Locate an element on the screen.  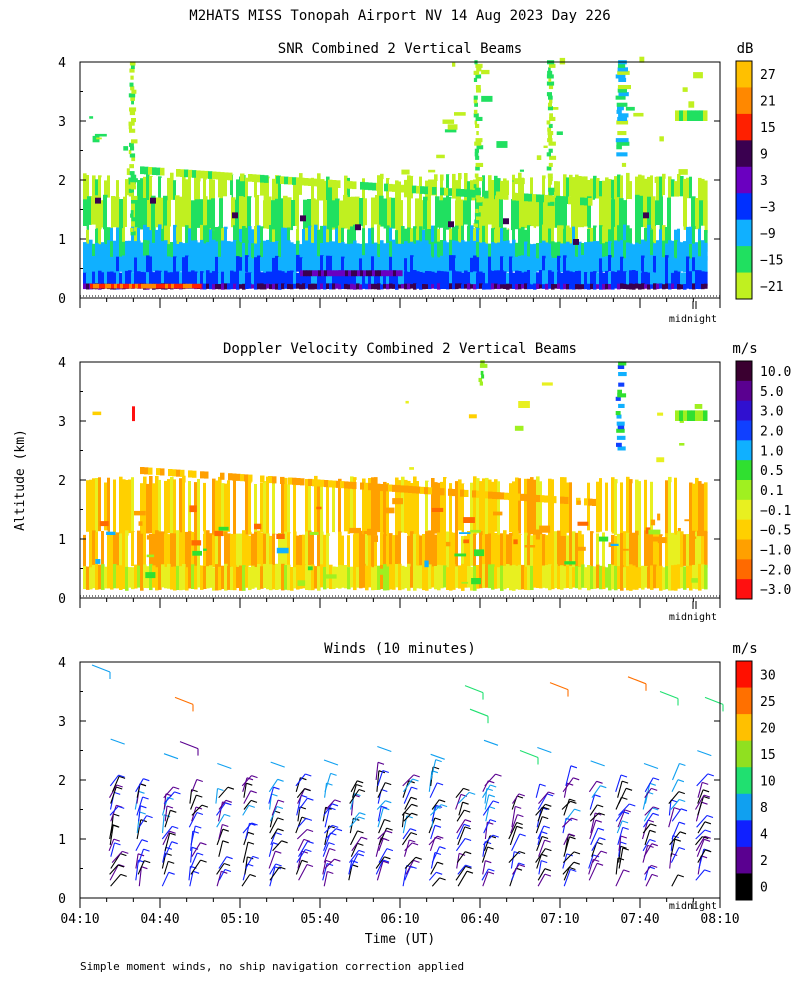
snr-midnight-label: midnight is located at coordinates (693, 319).